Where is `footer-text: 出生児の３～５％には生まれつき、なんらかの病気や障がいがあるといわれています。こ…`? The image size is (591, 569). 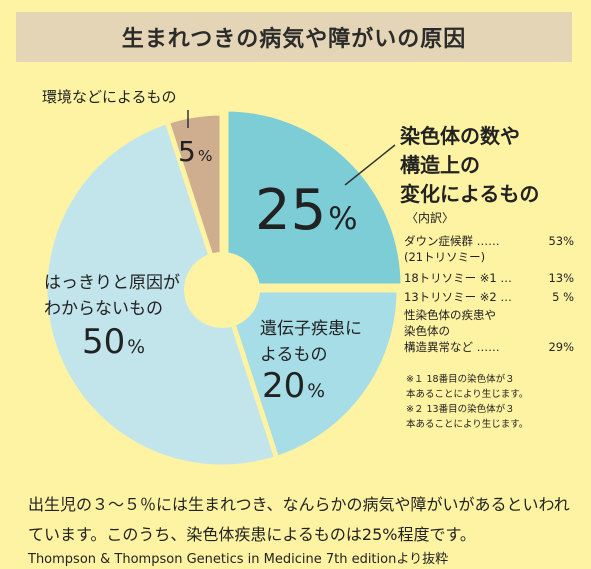 footer-text: 出生児の３～５％には生まれつき、なんらかの病気や障がいがあるといわれています。こ… is located at coordinates (299, 519).